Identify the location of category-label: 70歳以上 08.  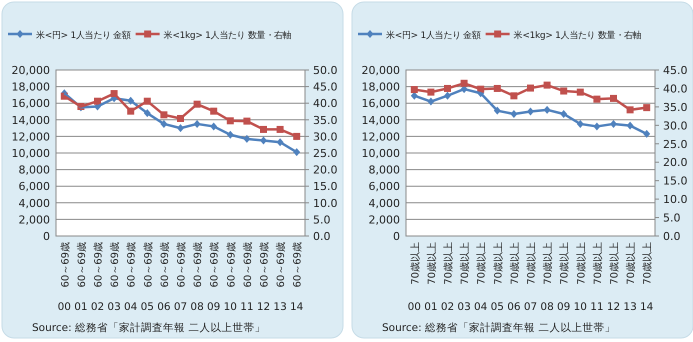
(547, 277).